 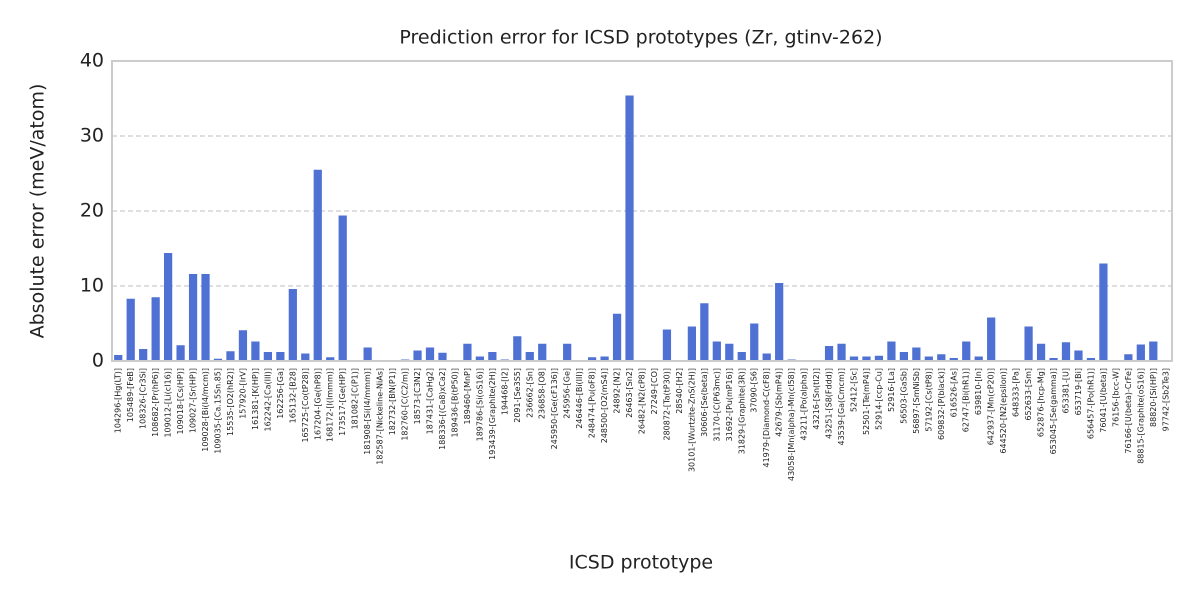 I want to click on x-tick-label: 189460-[MnP], so click(x=467, y=396).